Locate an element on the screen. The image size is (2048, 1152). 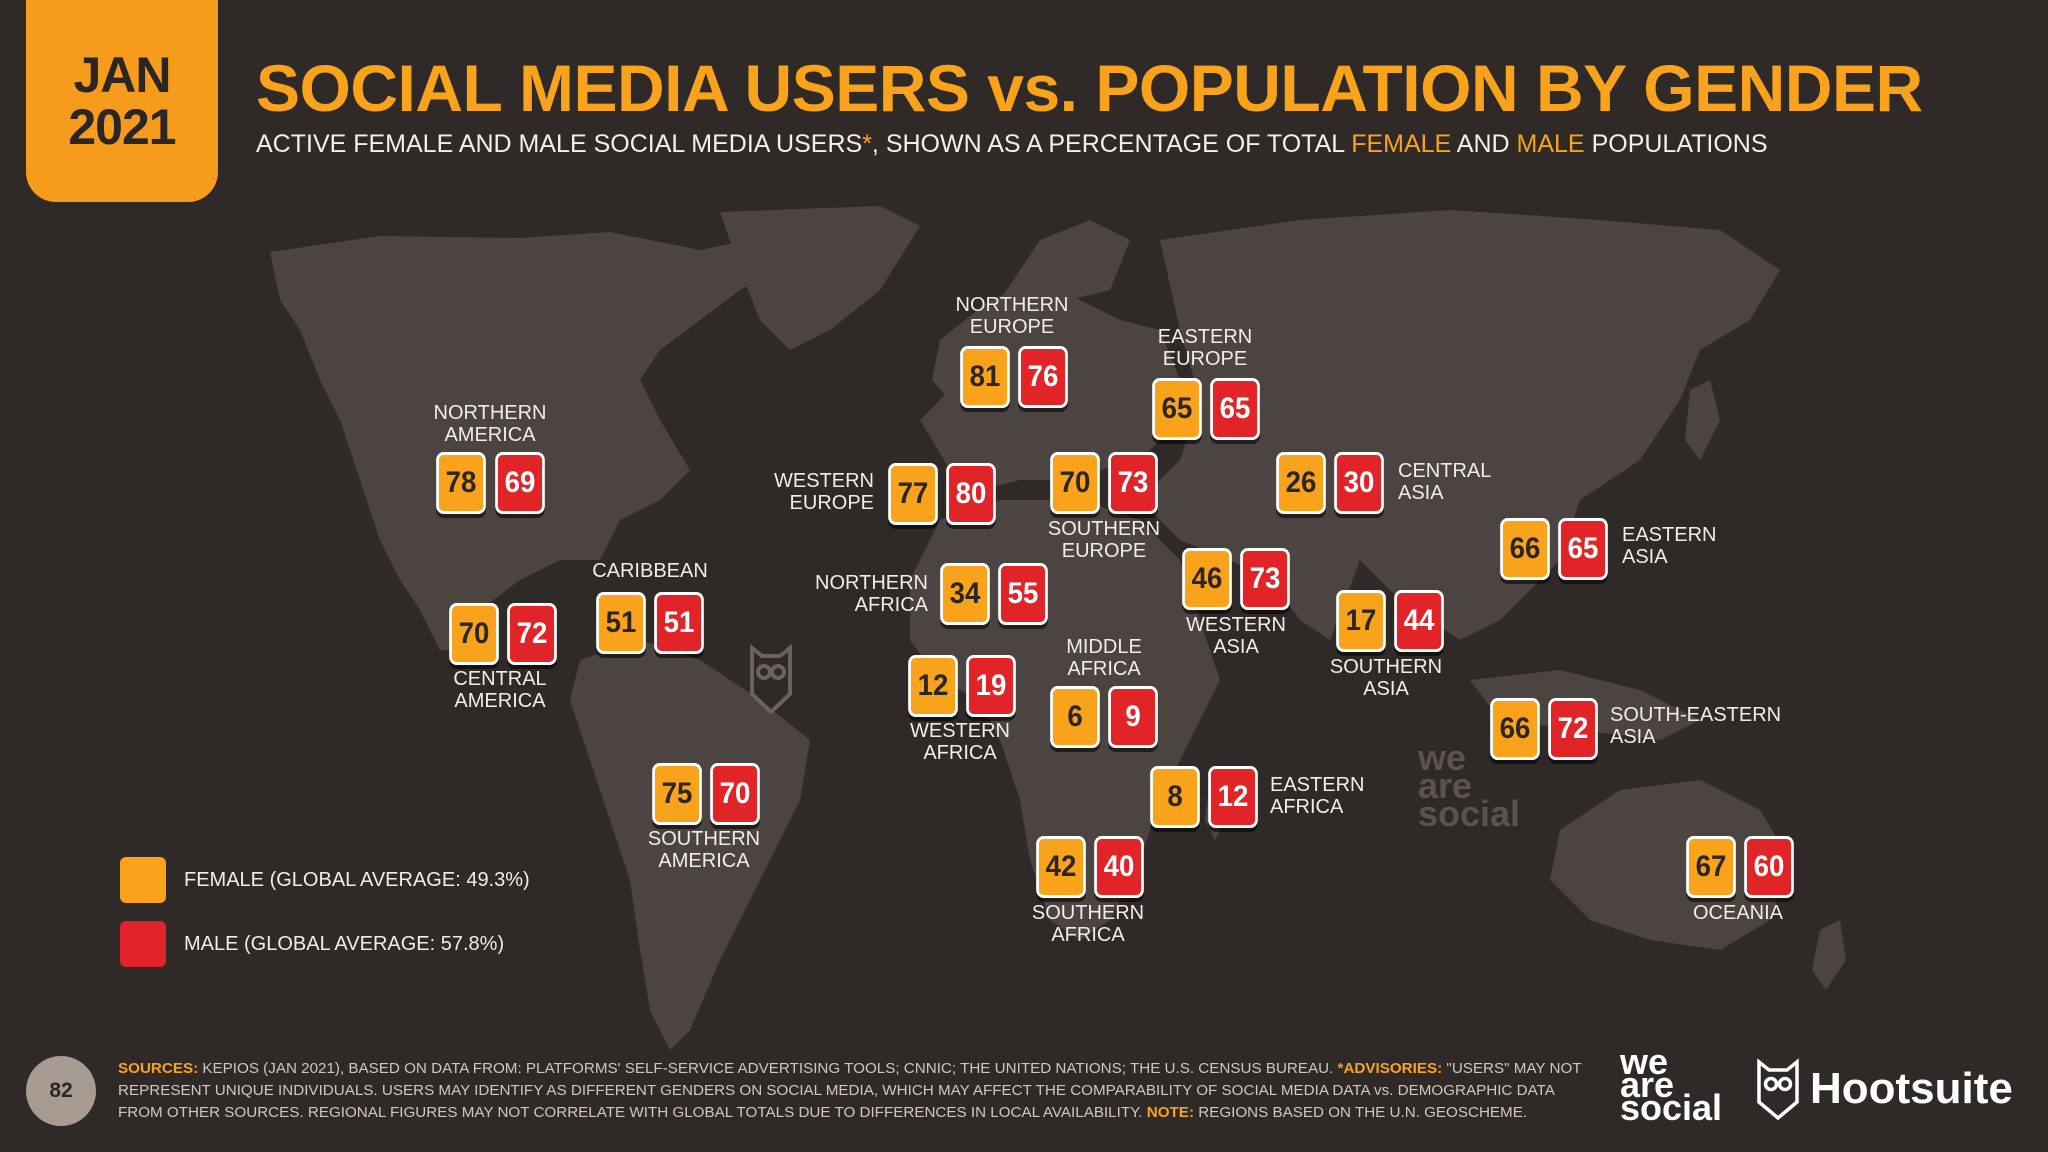
date-month: JAN is located at coordinates (122, 74).